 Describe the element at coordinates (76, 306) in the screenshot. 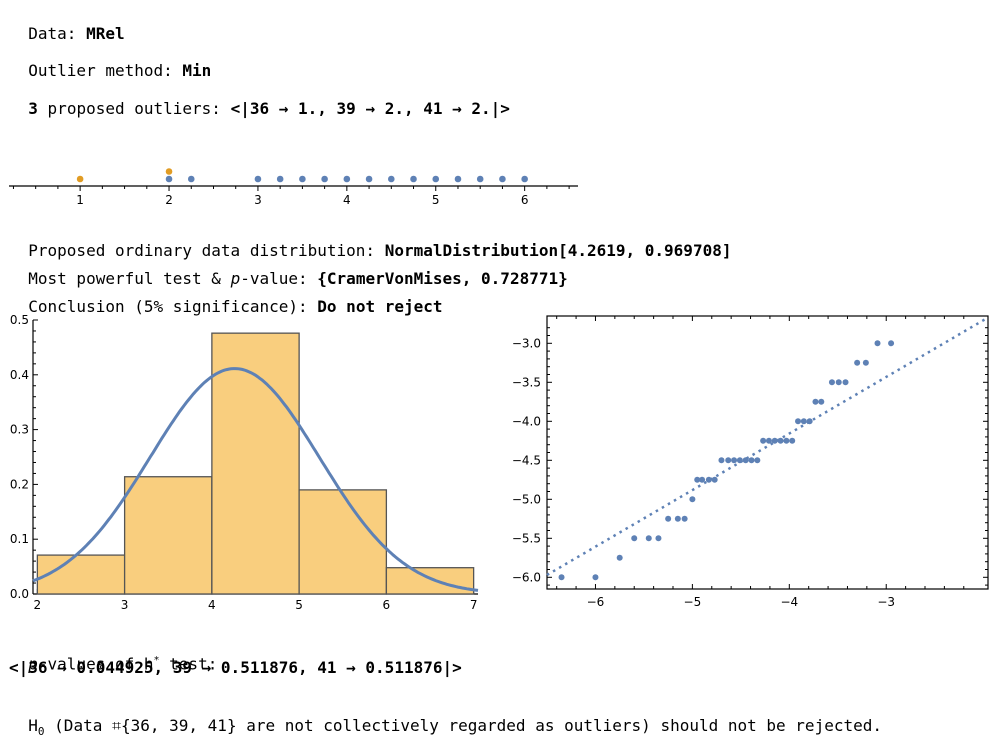

I see `conclusion-label: Conclusion` at that location.